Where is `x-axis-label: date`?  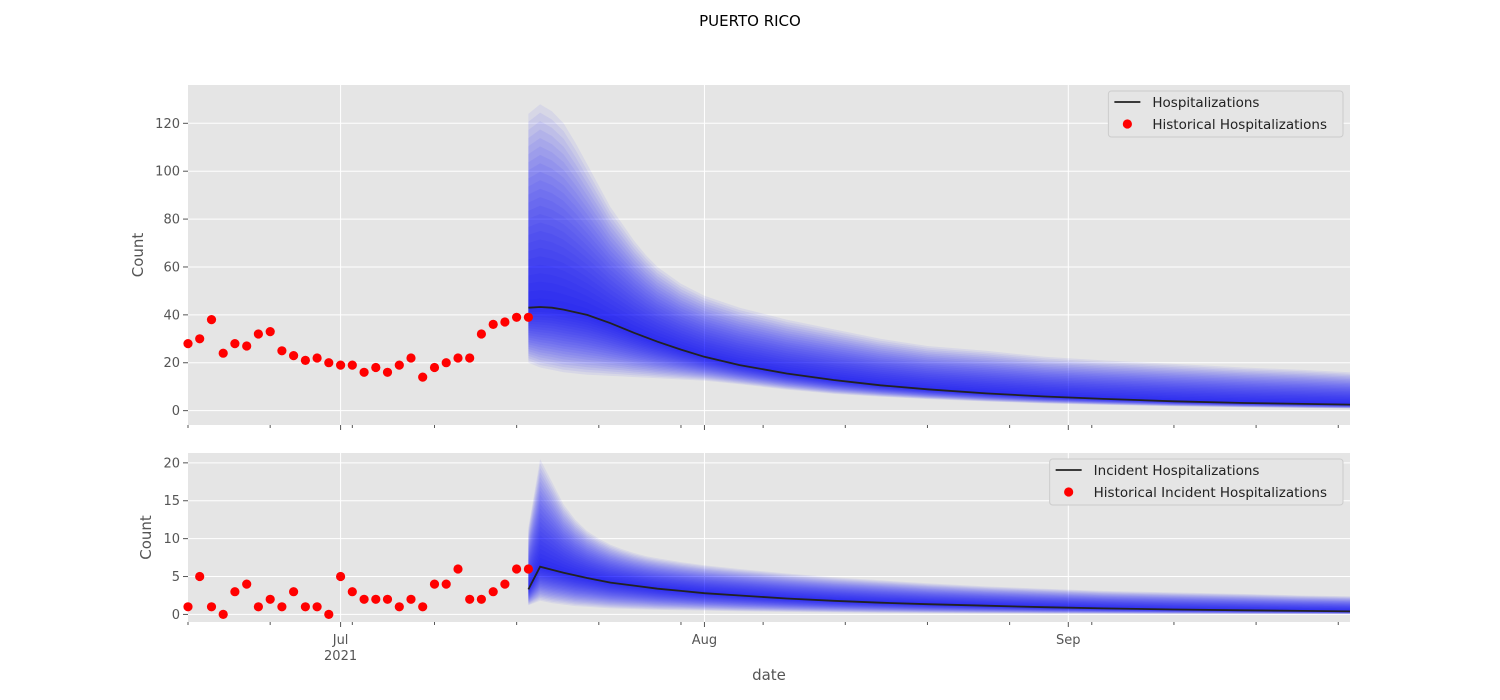
x-axis-label: date is located at coordinates (769, 675).